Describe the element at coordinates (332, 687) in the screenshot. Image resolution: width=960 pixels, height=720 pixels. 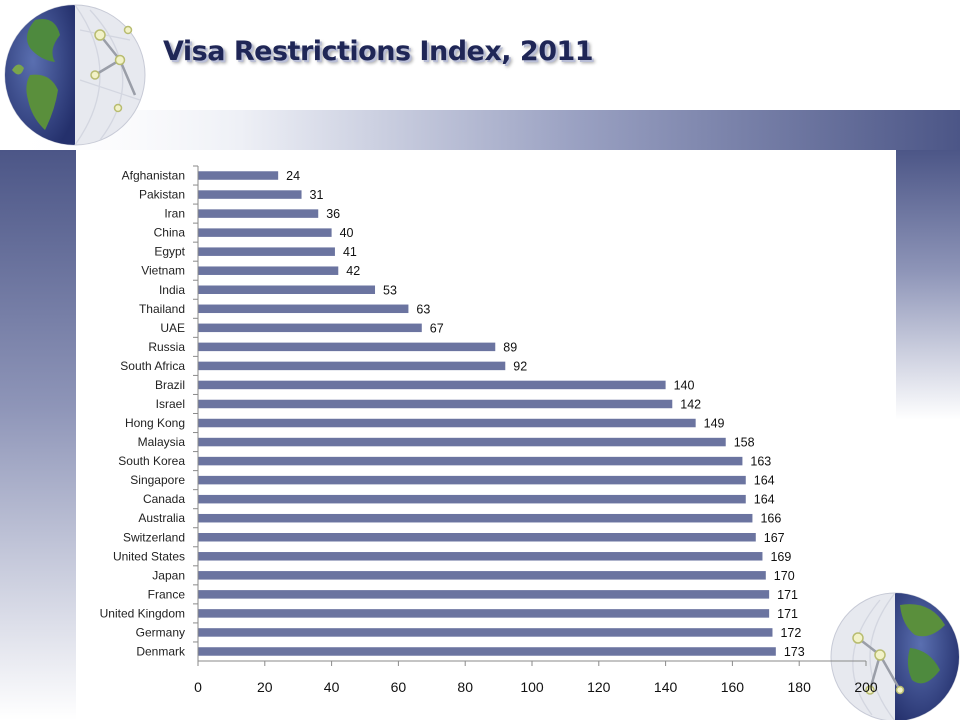
I see `x-tick-label: 40` at that location.